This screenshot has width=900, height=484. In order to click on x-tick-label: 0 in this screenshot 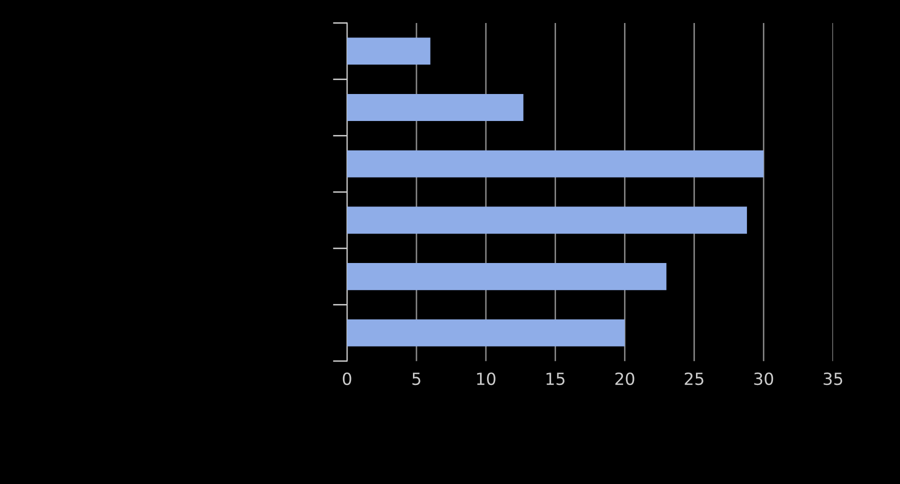, I will do `click(347, 379)`.